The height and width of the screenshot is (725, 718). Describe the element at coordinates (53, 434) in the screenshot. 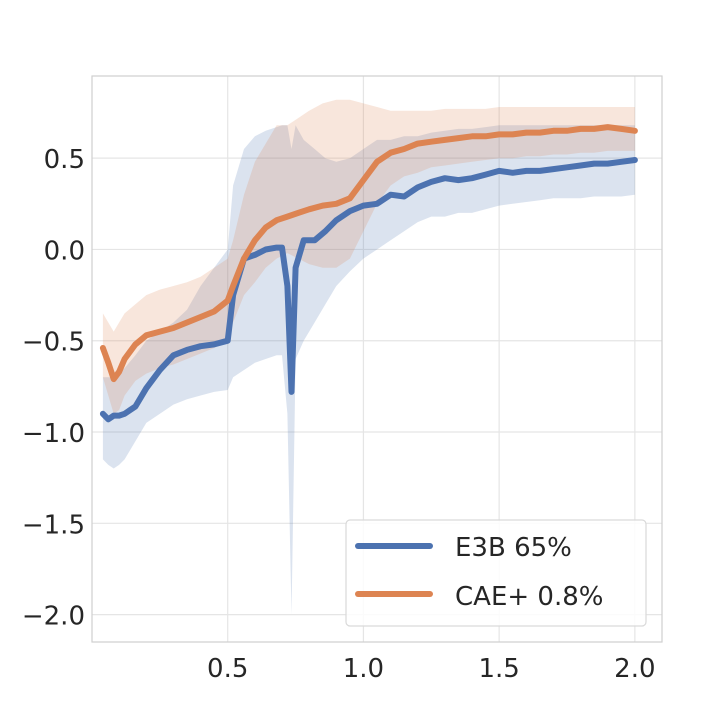

I see `y-tick-label: −1.0` at that location.